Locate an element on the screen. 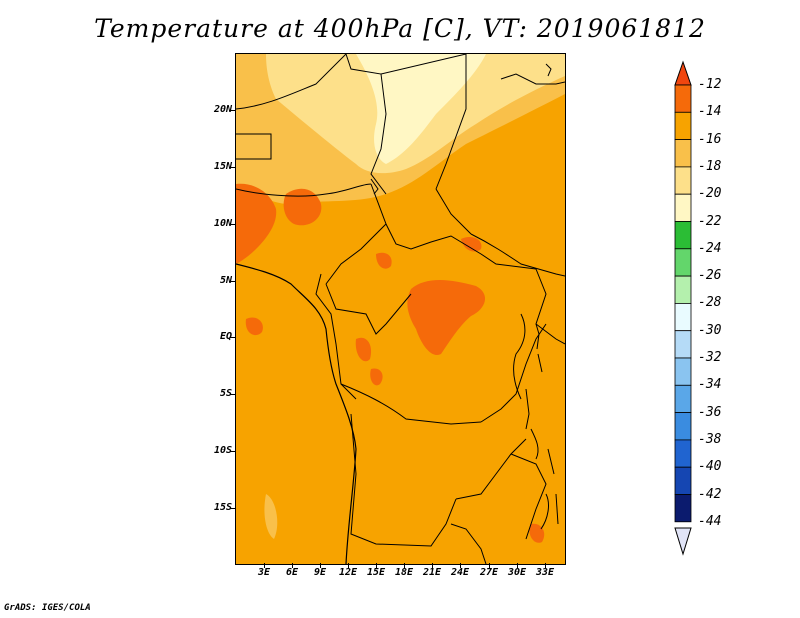 This screenshot has width=800, height=618. colorbar-label: -44 is located at coordinates (710, 521).